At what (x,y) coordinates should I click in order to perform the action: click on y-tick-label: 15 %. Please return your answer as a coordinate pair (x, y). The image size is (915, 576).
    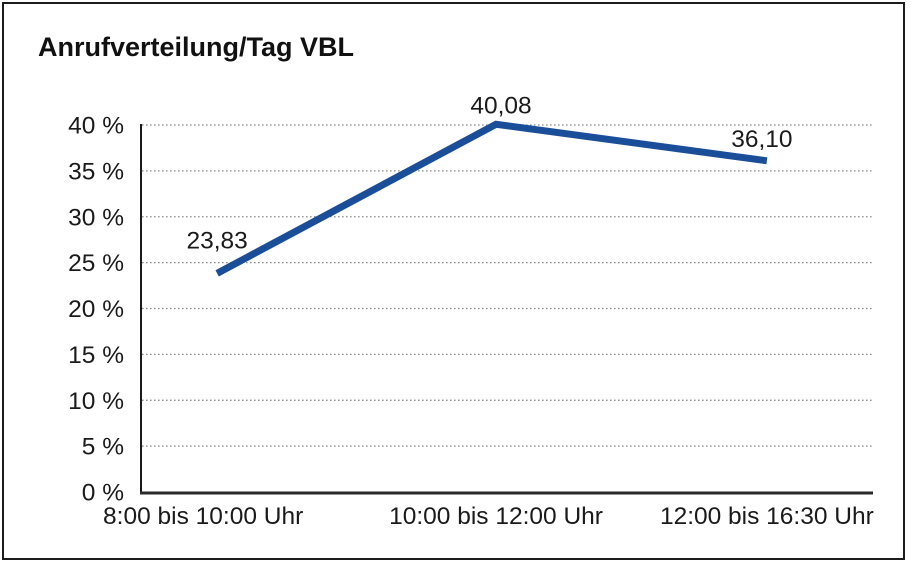
    Looking at the image, I should click on (96, 355).